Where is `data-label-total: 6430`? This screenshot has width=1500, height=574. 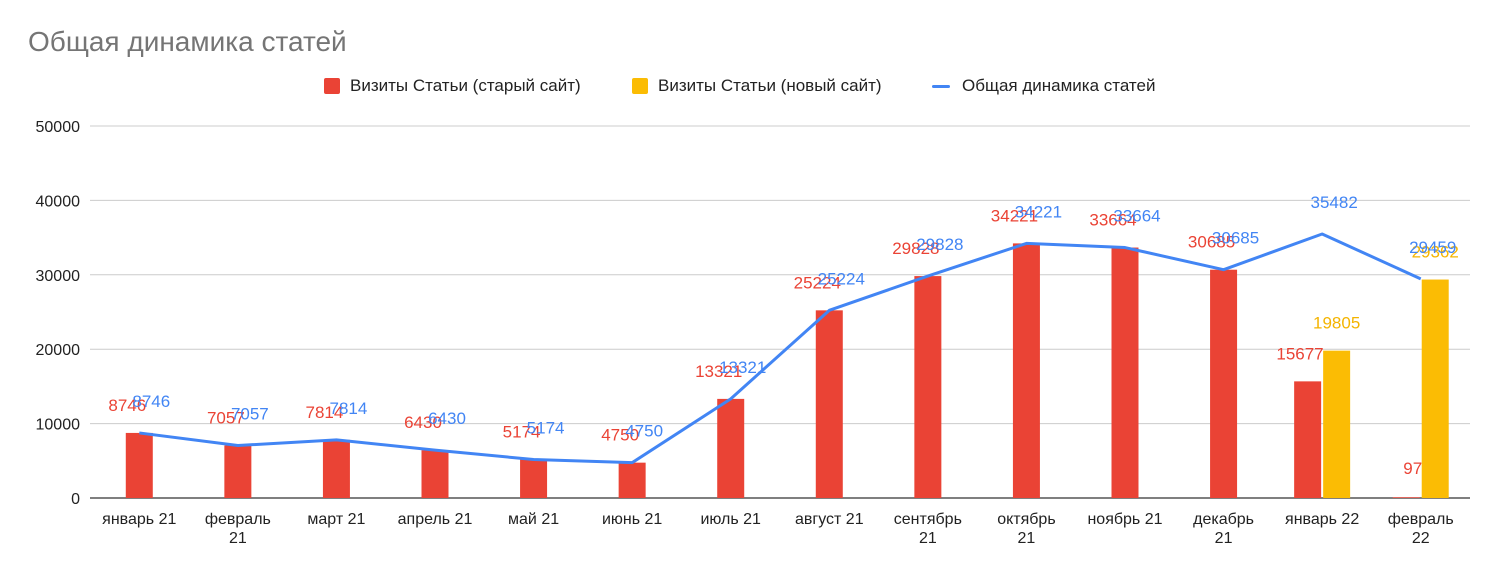 data-label-total: 6430 is located at coordinates (447, 418).